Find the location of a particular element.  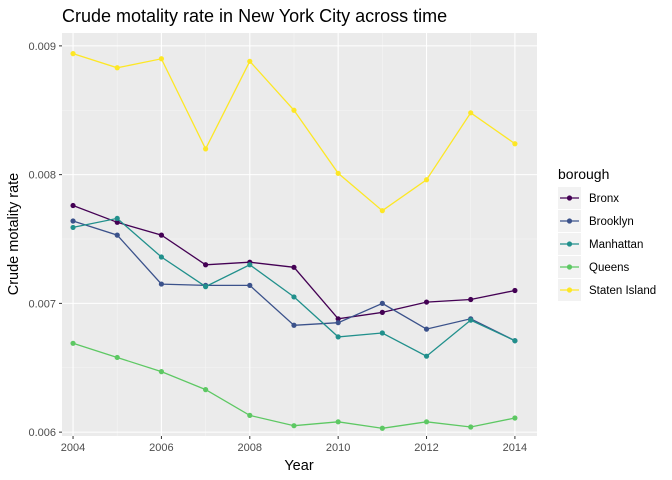

x-tick-label: 2012 is located at coordinates (426, 448).